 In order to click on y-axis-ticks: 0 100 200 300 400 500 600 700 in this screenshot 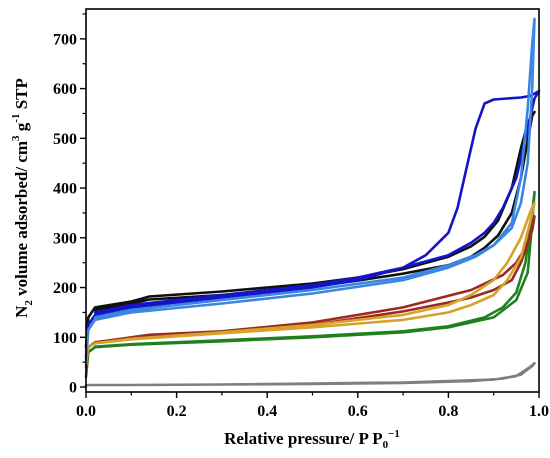, I will do `click(69, 205)`.